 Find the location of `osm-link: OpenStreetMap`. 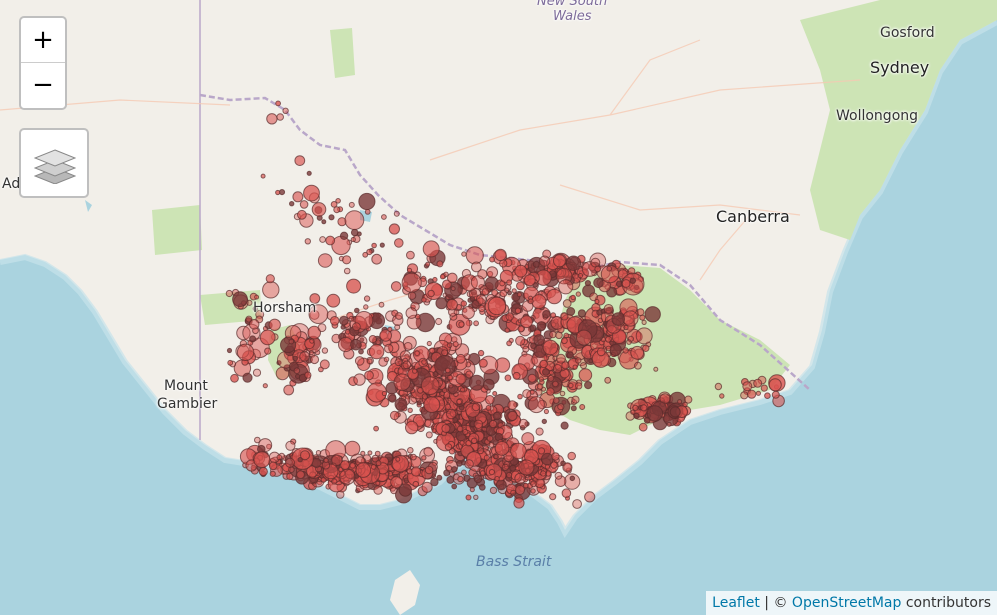

osm-link: OpenStreetMap is located at coordinates (846, 603).